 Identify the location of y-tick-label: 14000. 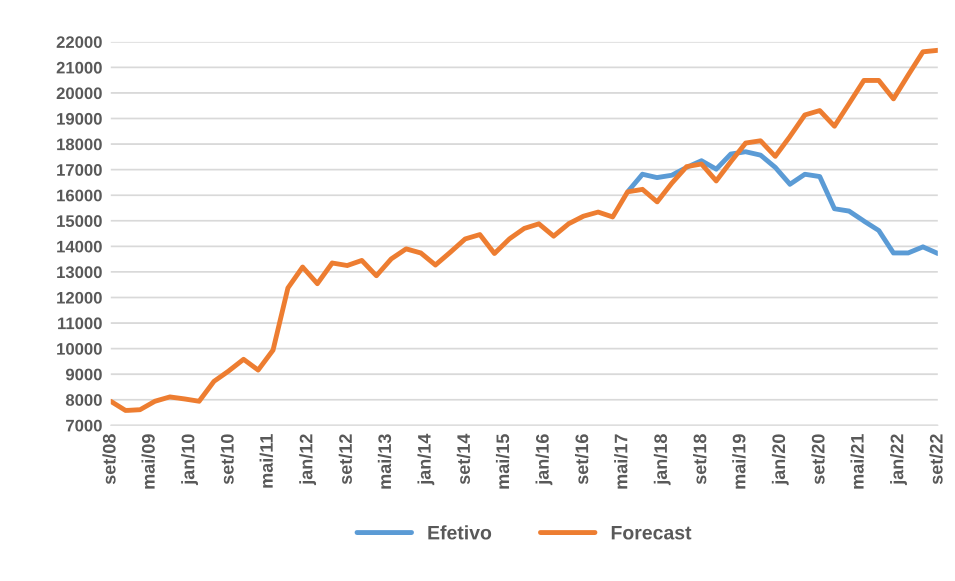
(79, 246).